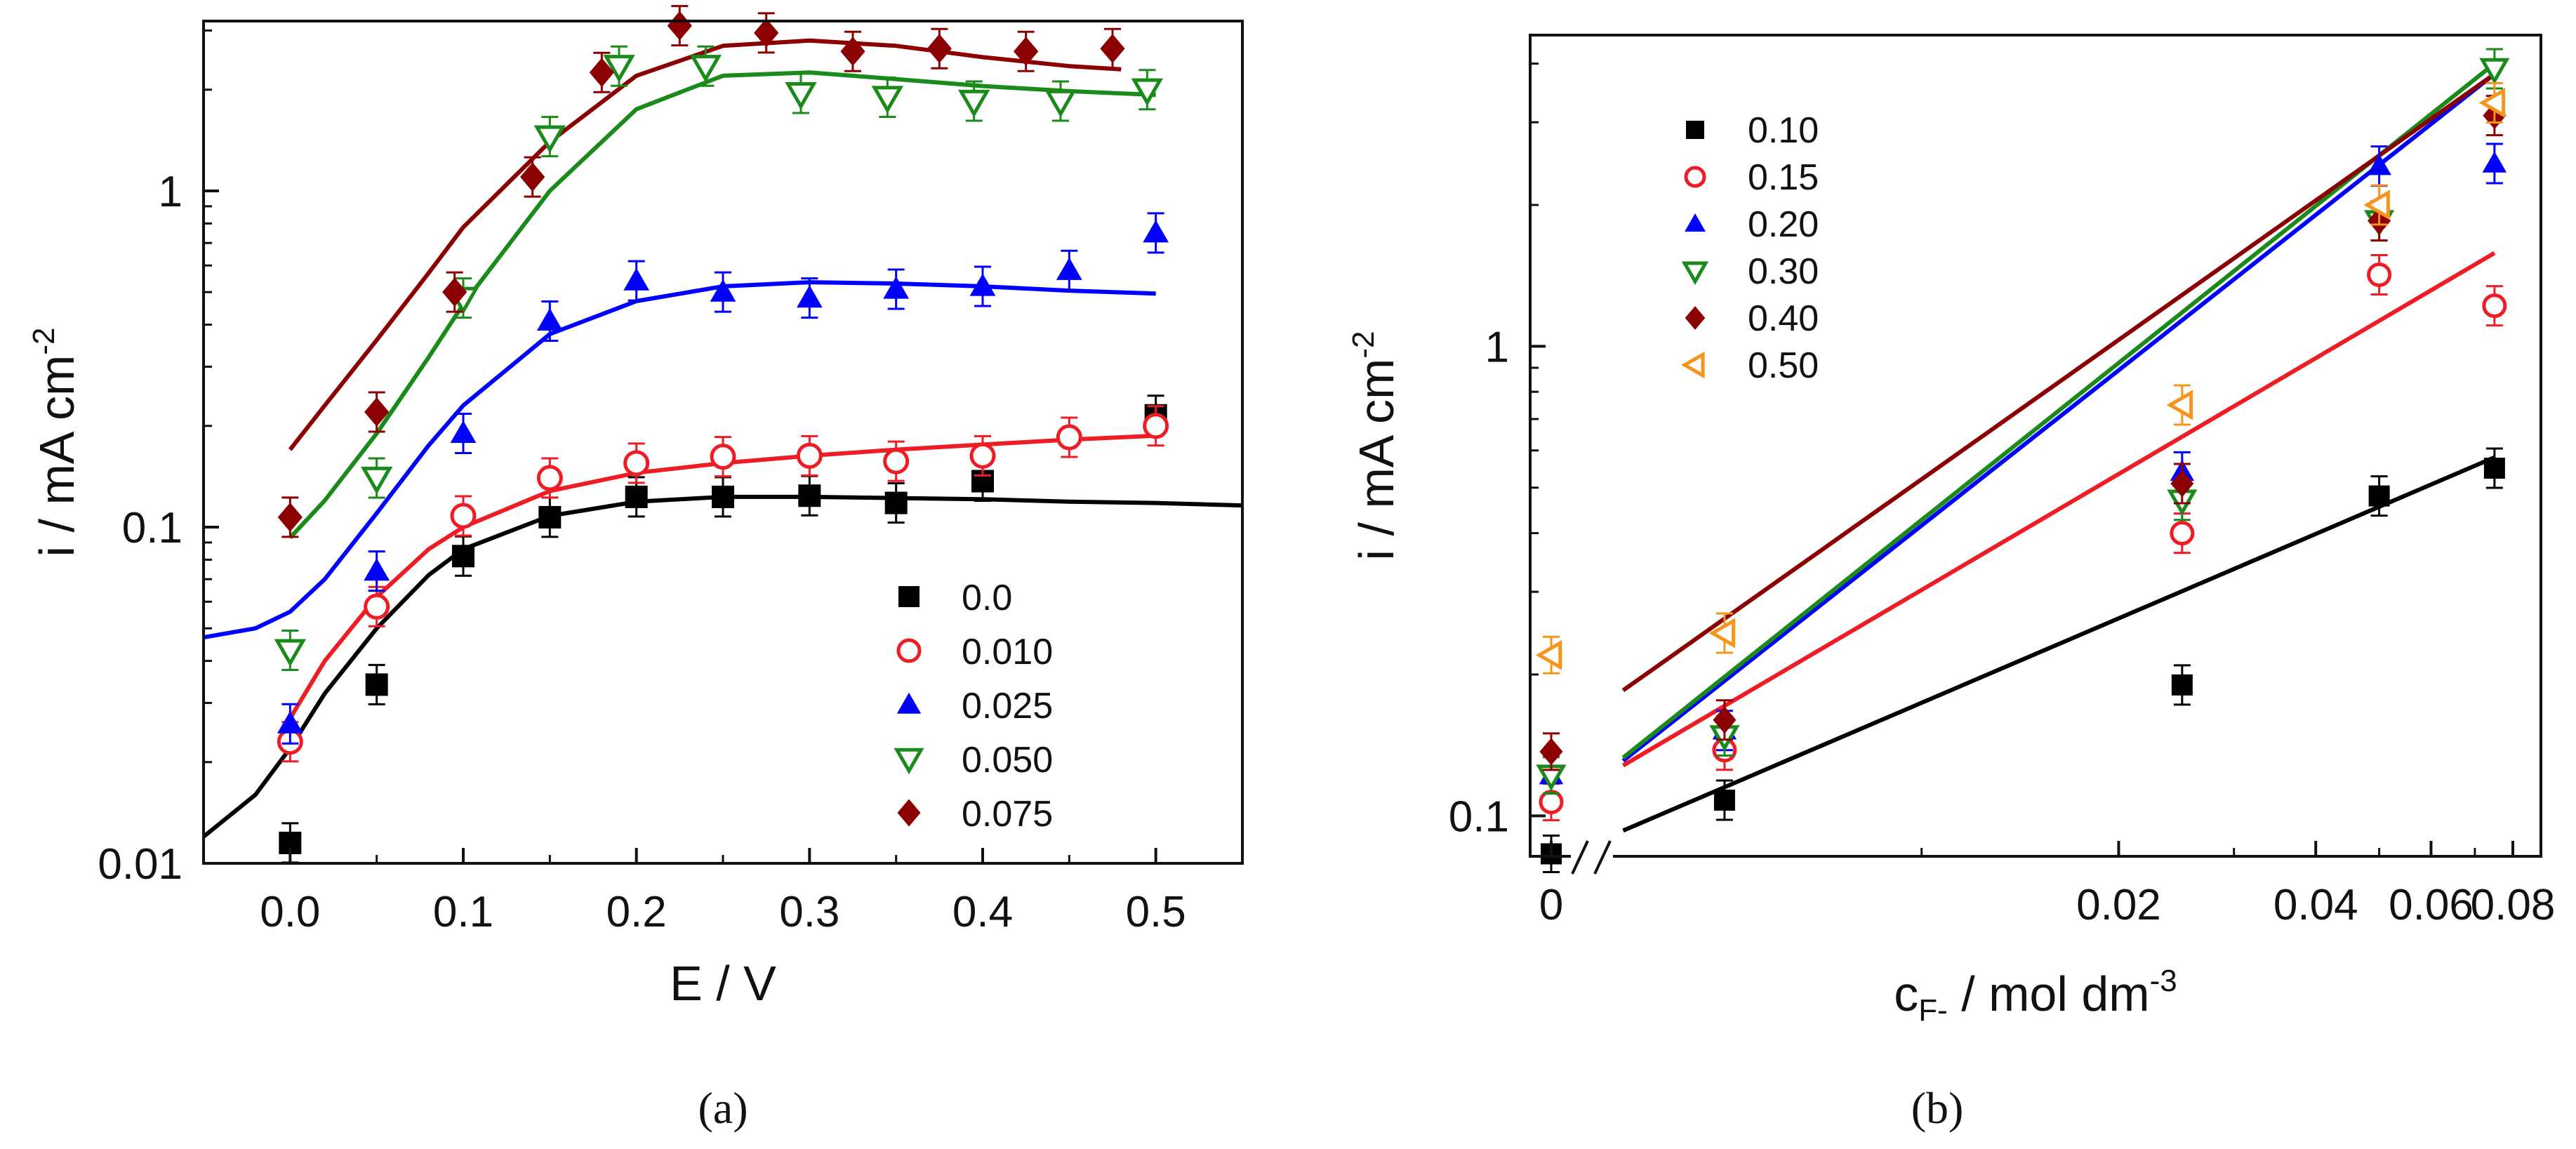  Describe the element at coordinates (1008, 706) in the screenshot. I see `legend-label: 0.025` at that location.